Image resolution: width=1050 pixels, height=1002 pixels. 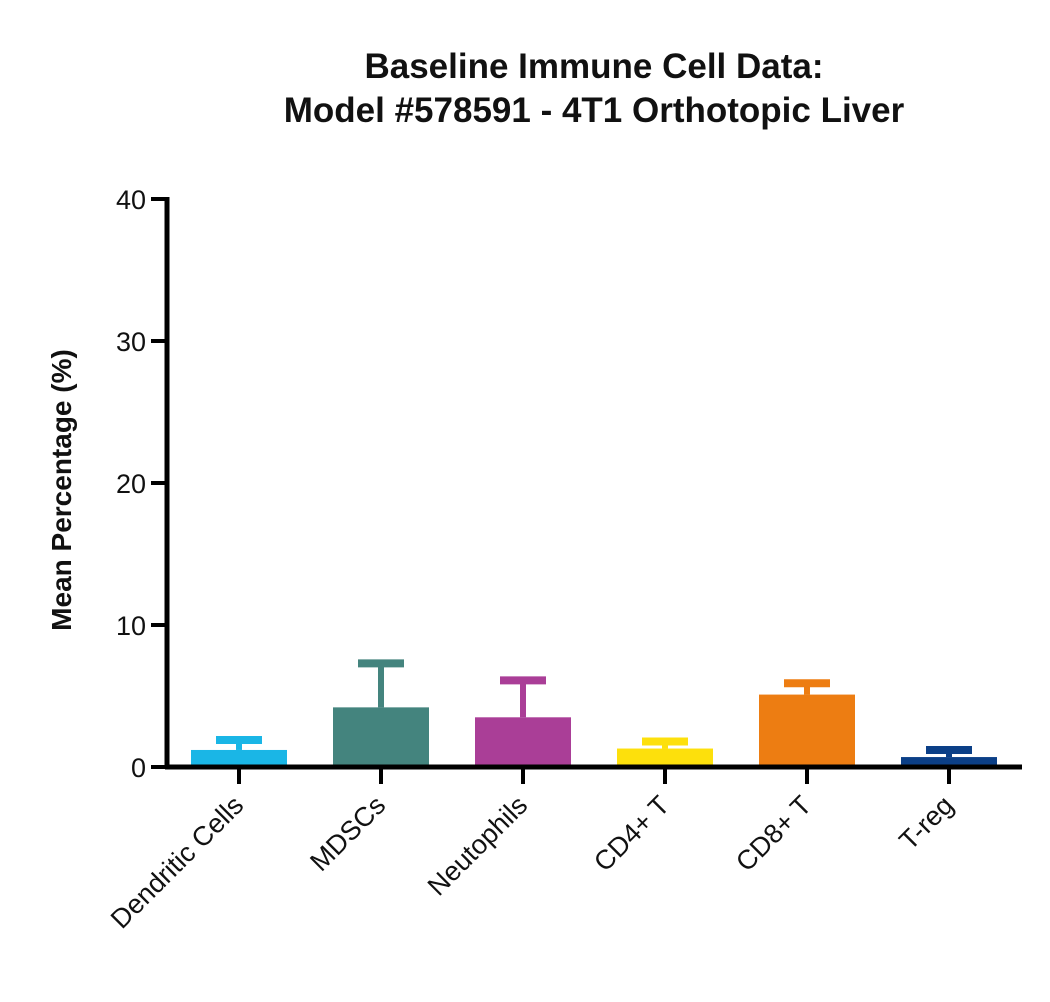 I want to click on x-tick-label-4: CD8+ T, so click(x=773, y=833).